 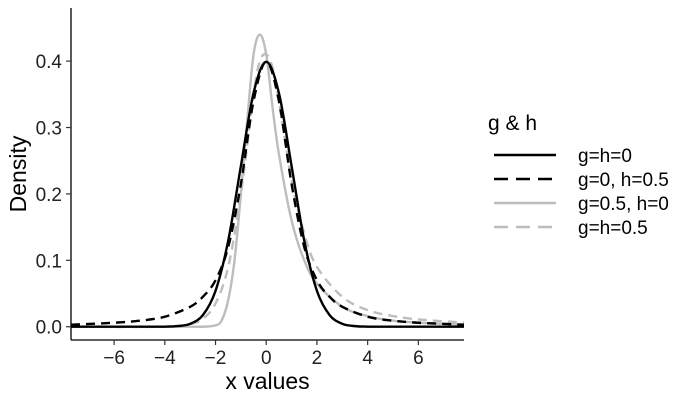 What do you see at coordinates (267, 381) in the screenshot?
I see `x-axis-title: x values` at bounding box center [267, 381].